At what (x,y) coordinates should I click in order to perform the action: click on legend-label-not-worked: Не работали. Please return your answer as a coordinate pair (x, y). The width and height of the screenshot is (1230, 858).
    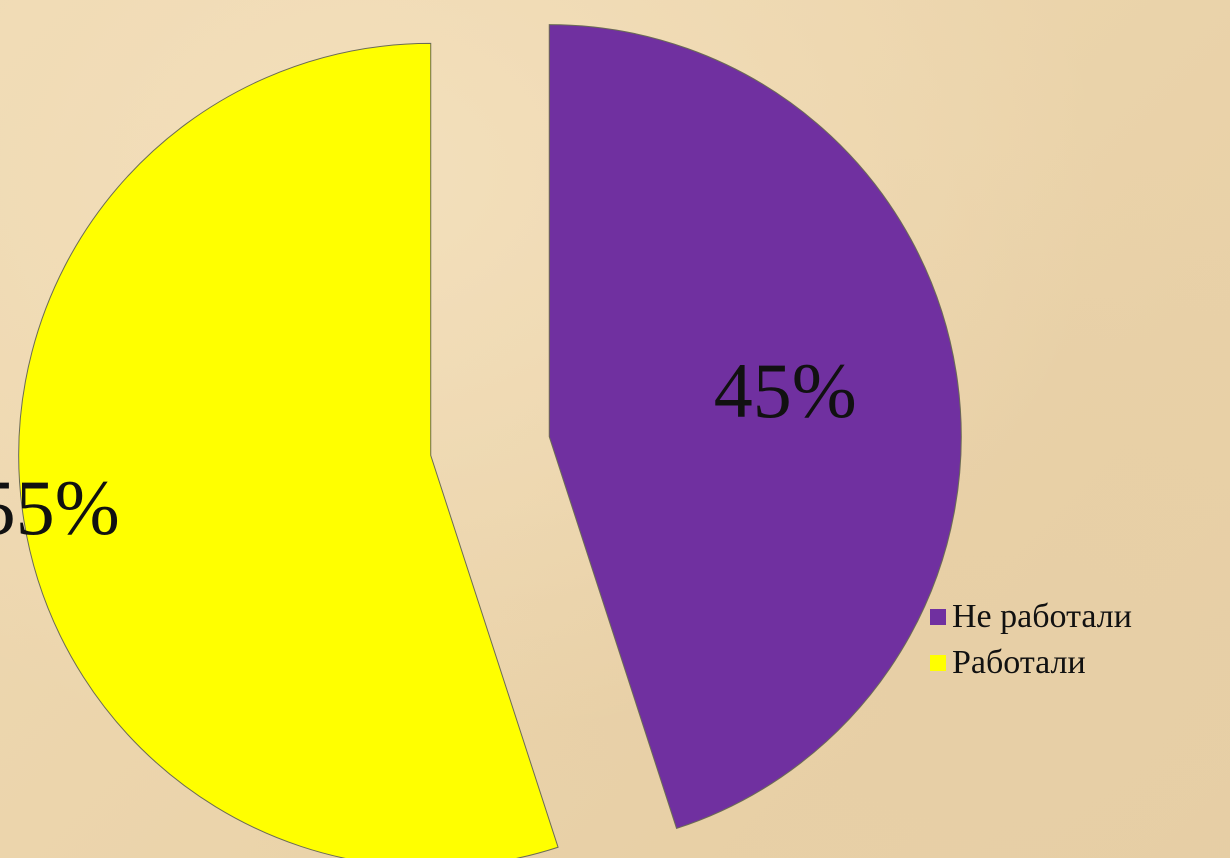
    Looking at the image, I should click on (1042, 616).